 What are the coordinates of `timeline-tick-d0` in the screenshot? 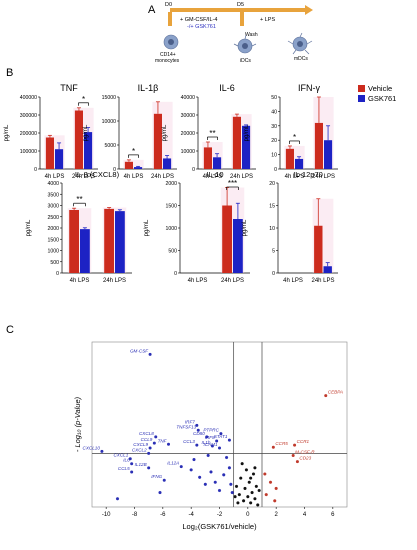 It's located at (170, 19).